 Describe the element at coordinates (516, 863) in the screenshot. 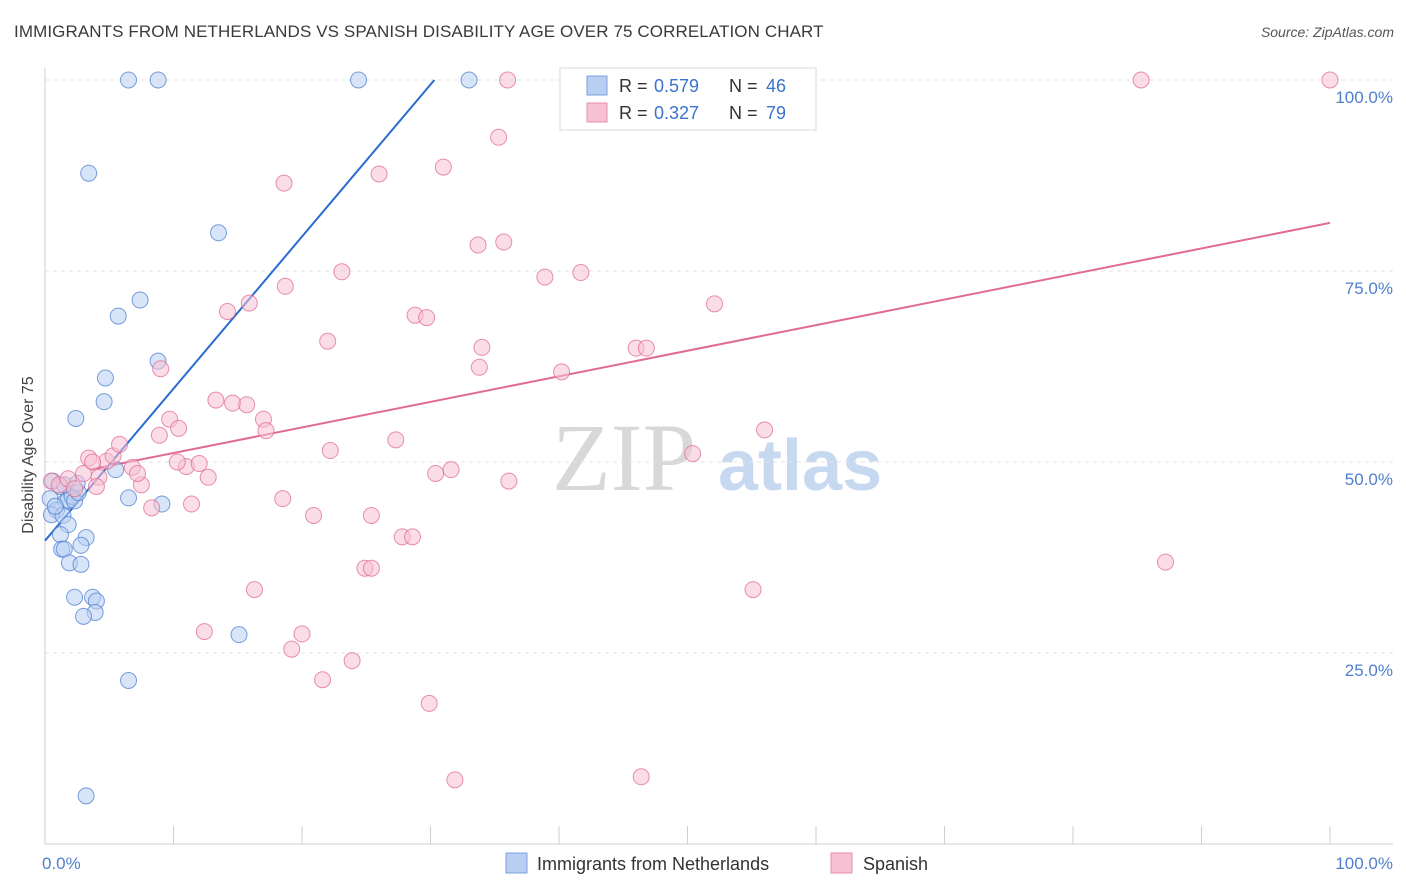

I see `bottom-legend-swatch-netherlands` at that location.